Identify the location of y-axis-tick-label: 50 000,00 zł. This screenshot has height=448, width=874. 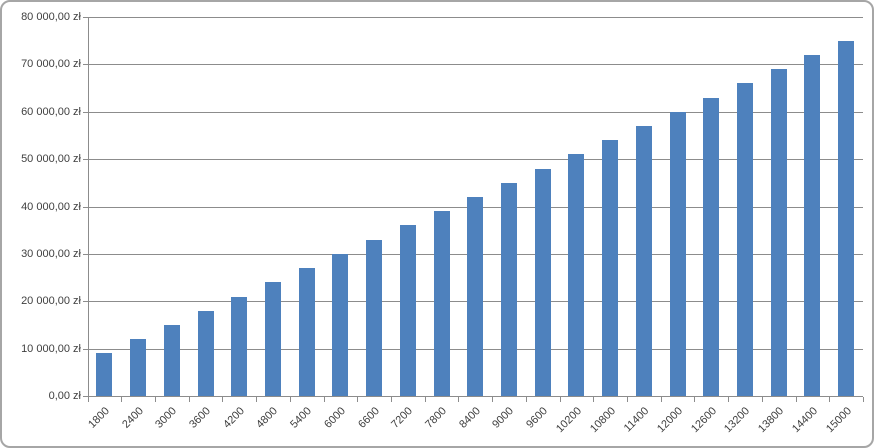
(51, 159).